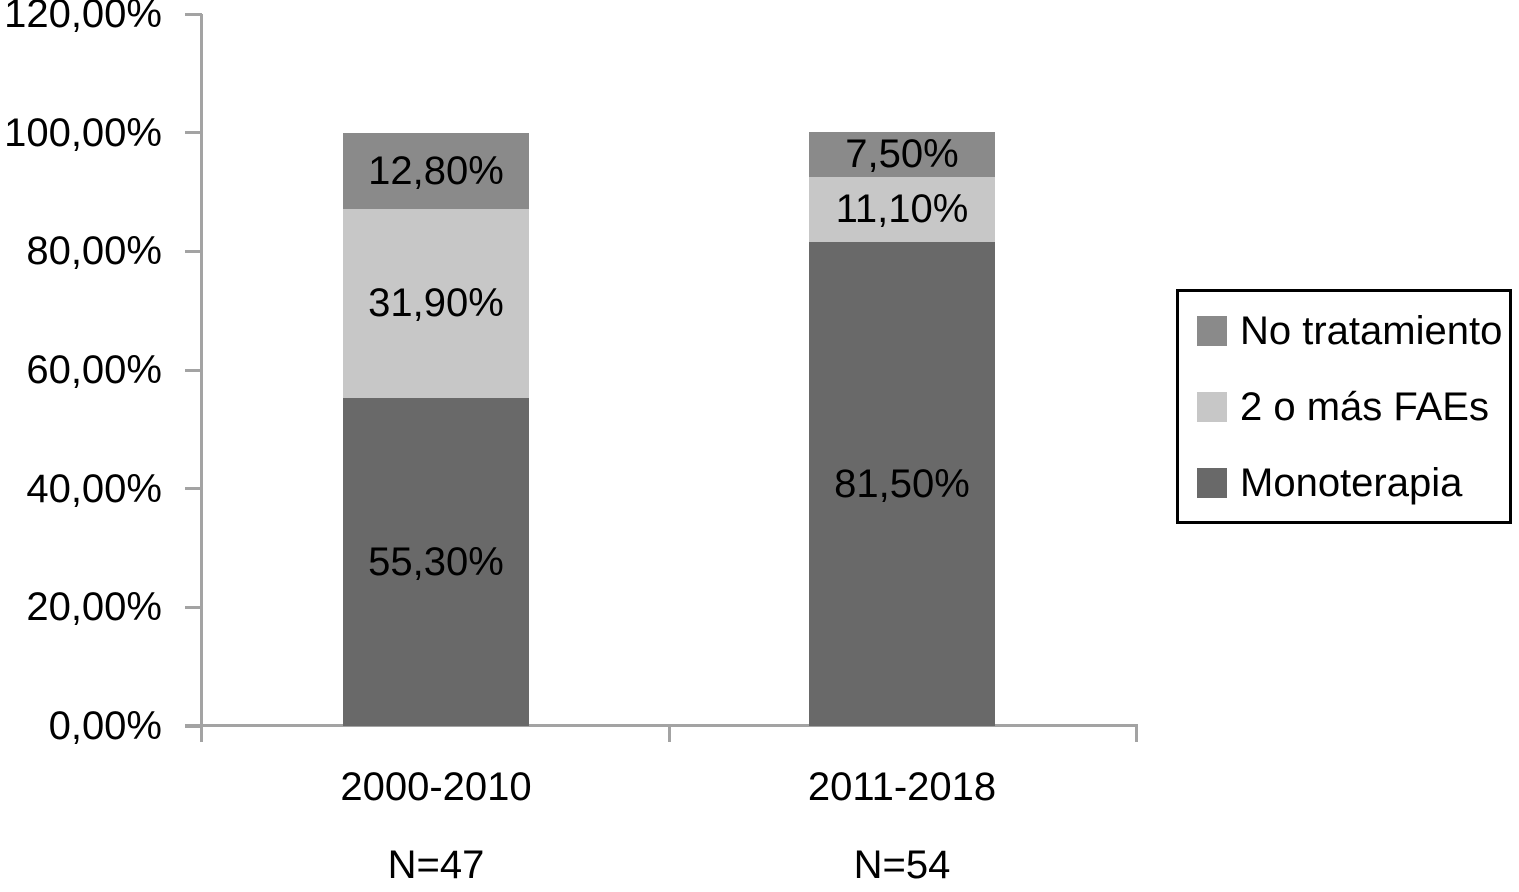 The image size is (1519, 892). I want to click on legend-item: No tratamiento, so click(1344, 331).